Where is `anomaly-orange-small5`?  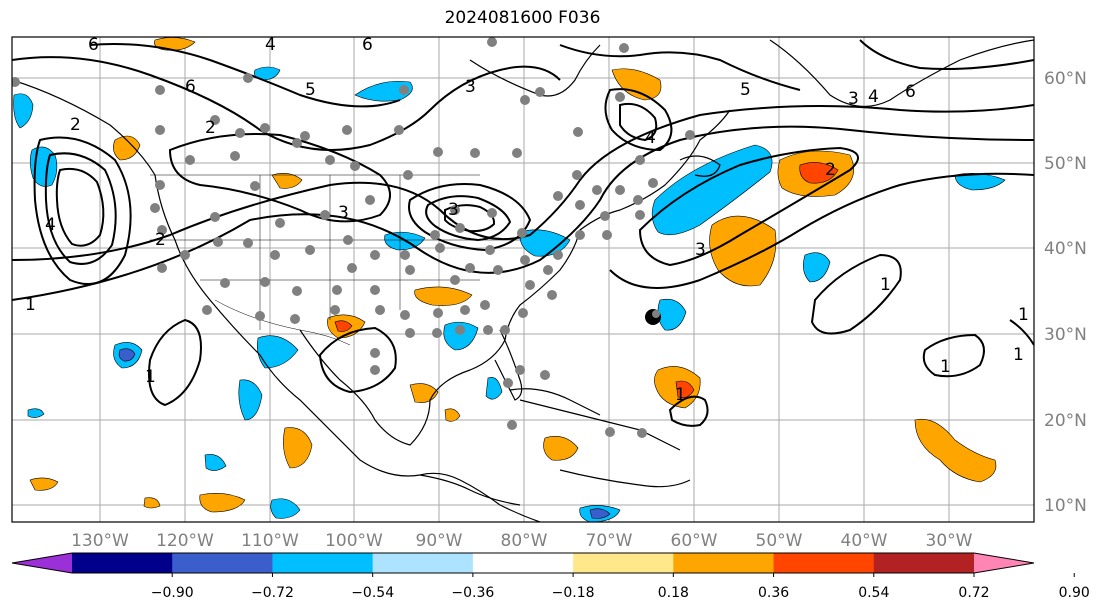
anomaly-orange-small5 is located at coordinates (452, 415).